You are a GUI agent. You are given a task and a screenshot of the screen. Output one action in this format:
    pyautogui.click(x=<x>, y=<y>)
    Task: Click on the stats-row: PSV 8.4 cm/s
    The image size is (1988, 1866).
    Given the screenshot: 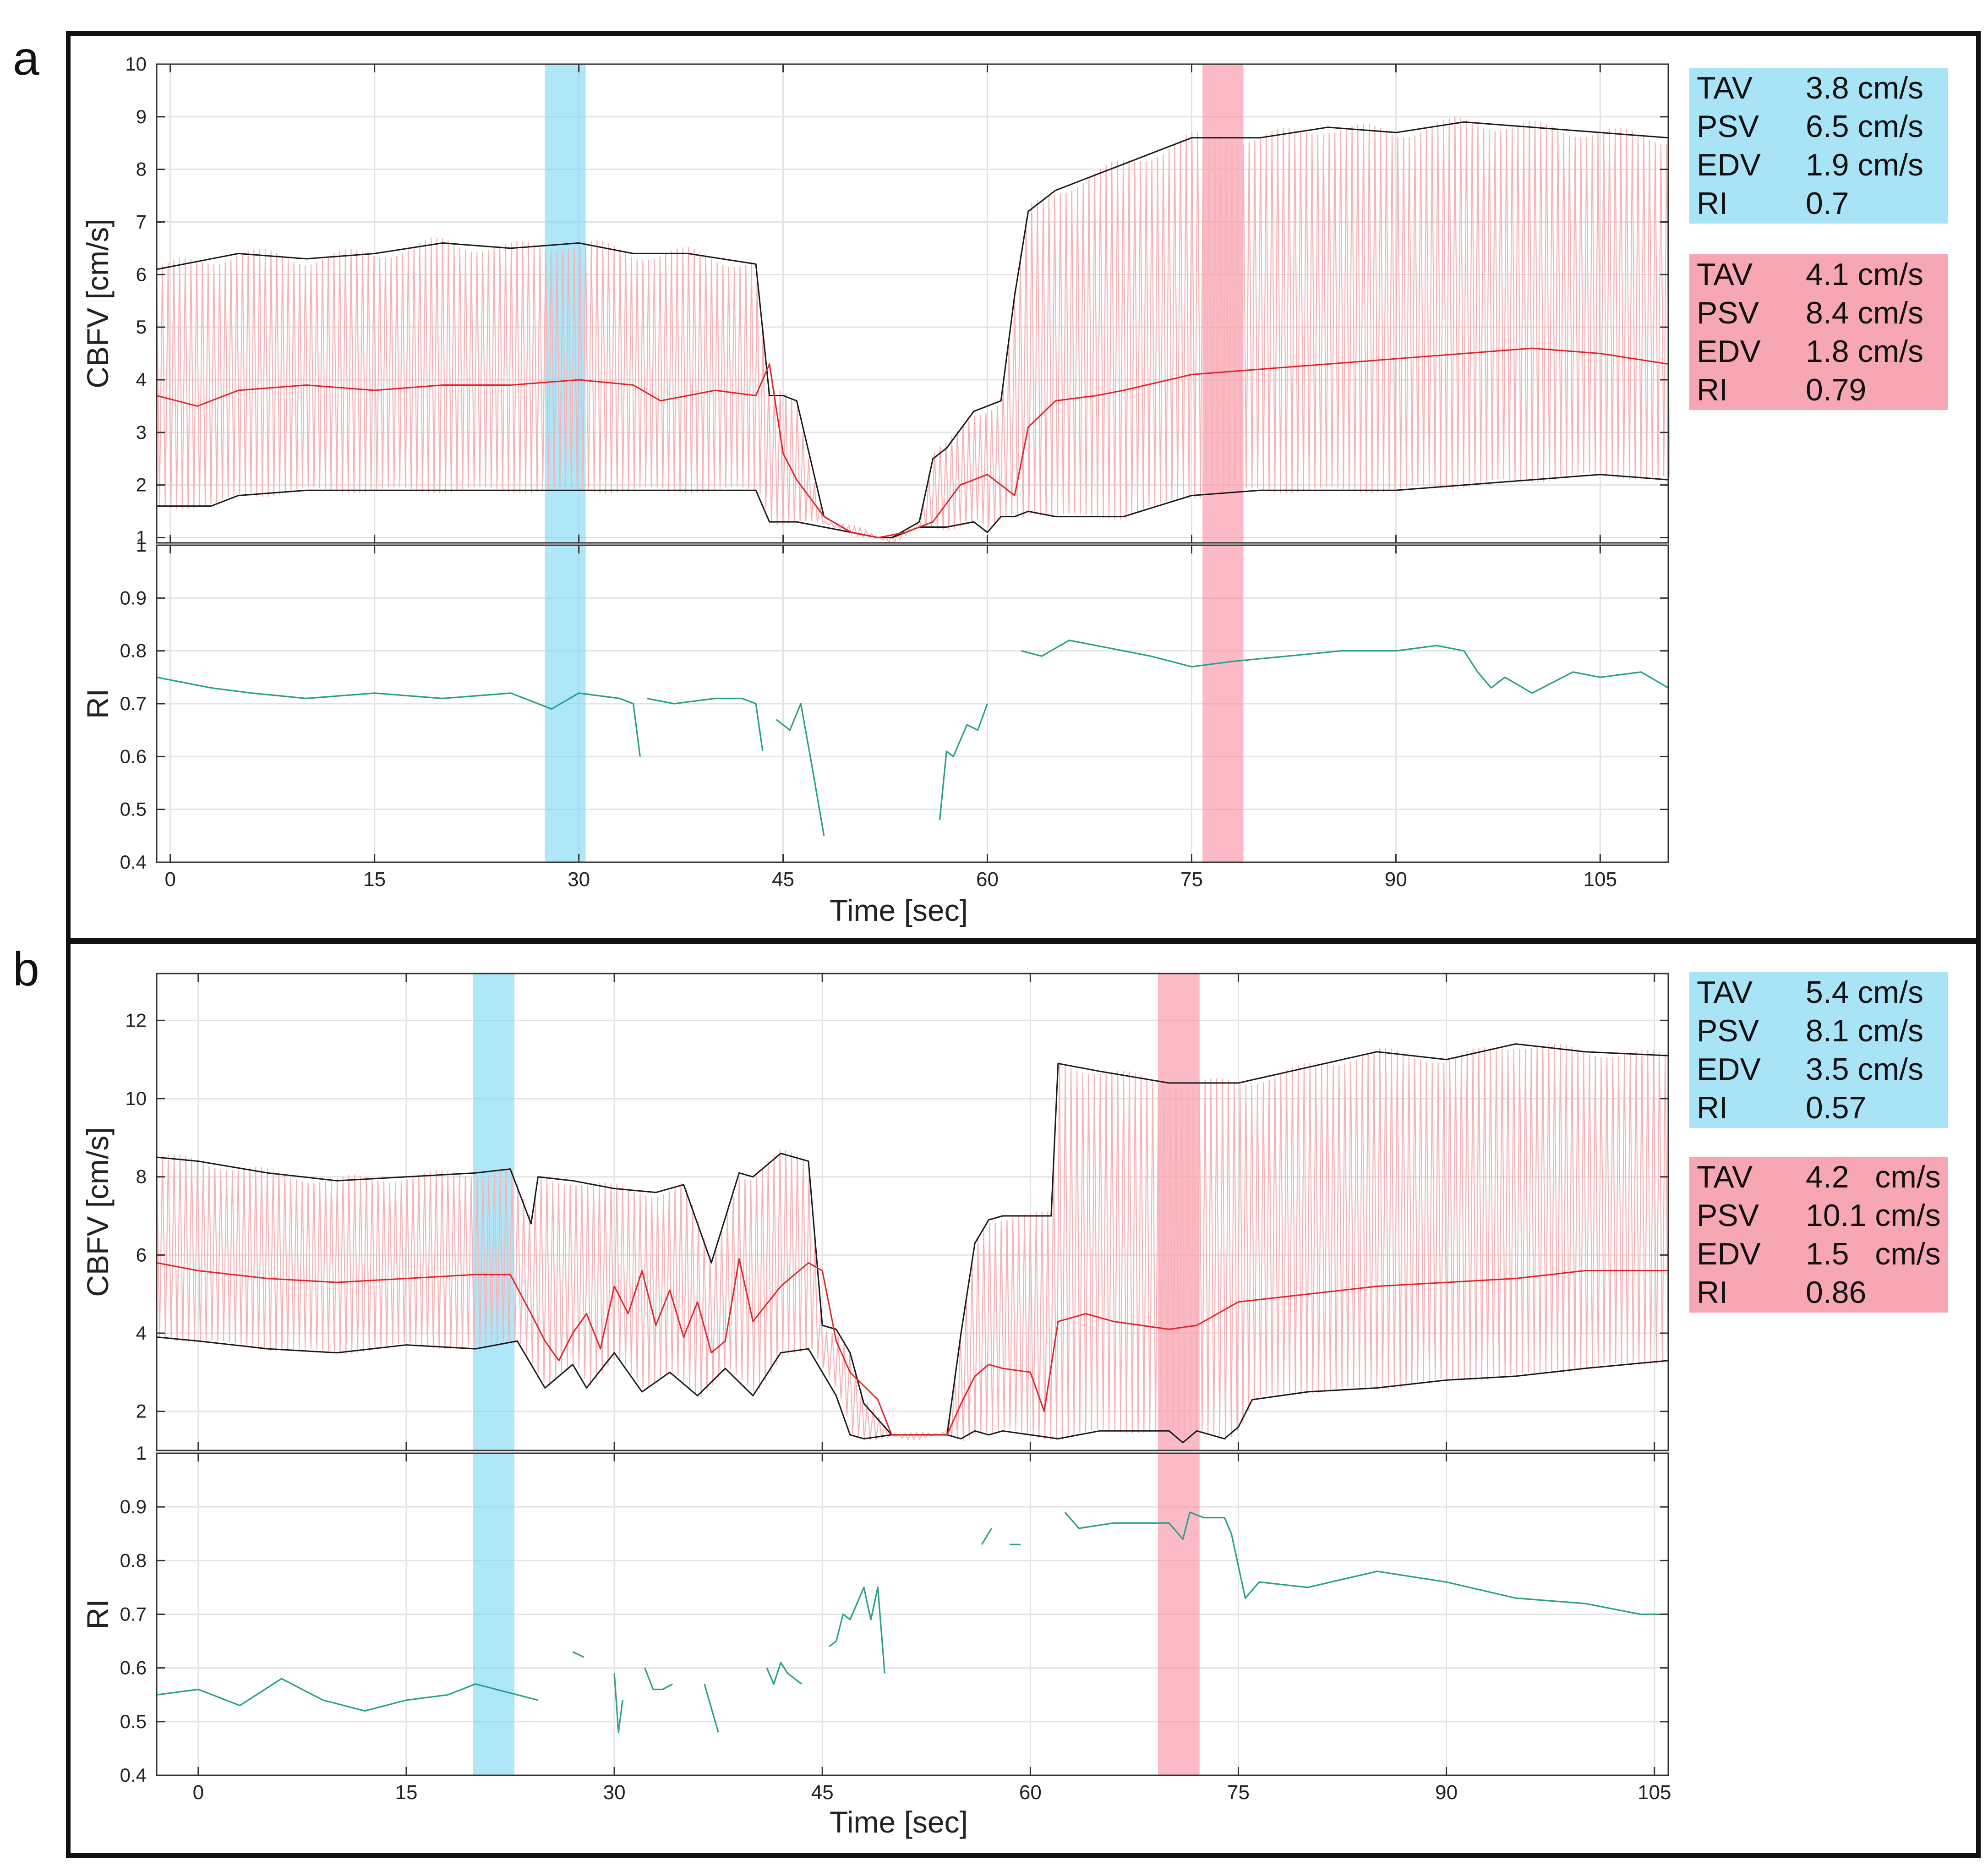 What is the action you would take?
    pyautogui.click(x=1822, y=313)
    